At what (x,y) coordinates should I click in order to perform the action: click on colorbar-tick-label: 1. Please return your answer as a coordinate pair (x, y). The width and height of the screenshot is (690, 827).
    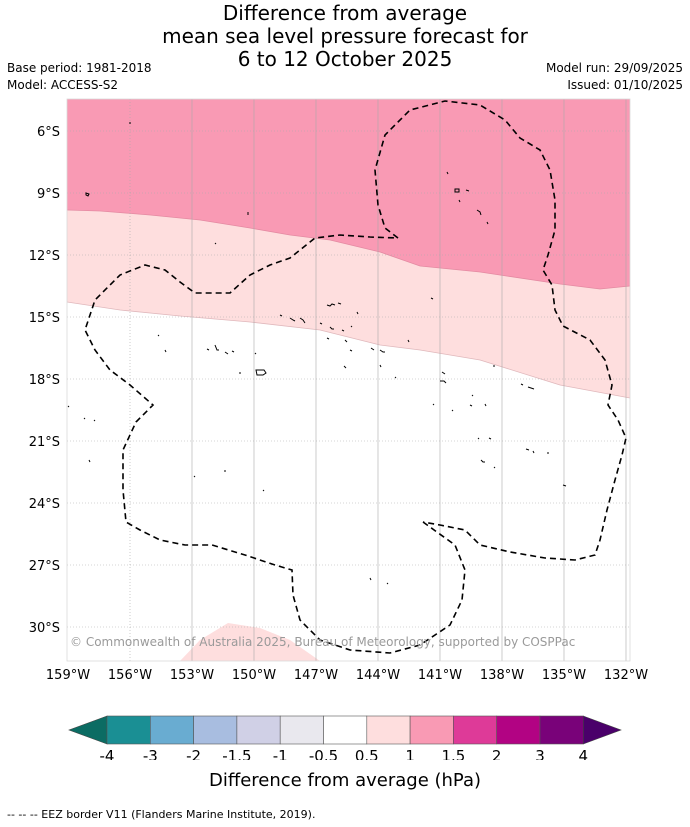
    Looking at the image, I should click on (410, 753).